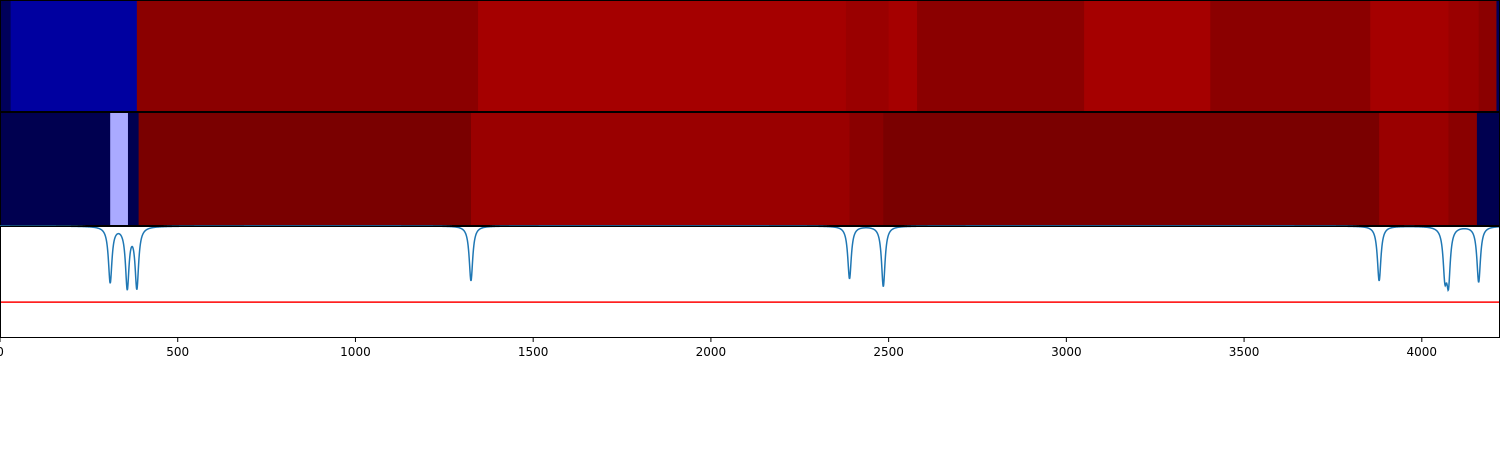 Image resolution: width=1500 pixels, height=450 pixels. Describe the element at coordinates (533, 352) in the screenshot. I see `x-tick-label-3: 1500` at that location.